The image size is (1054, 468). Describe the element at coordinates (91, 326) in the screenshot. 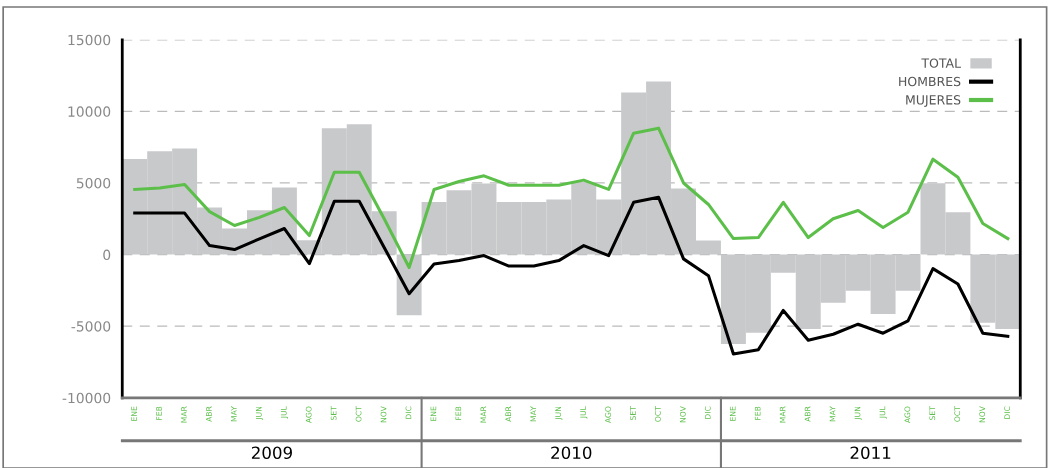

I see `y-tick-label: -5000` at that location.